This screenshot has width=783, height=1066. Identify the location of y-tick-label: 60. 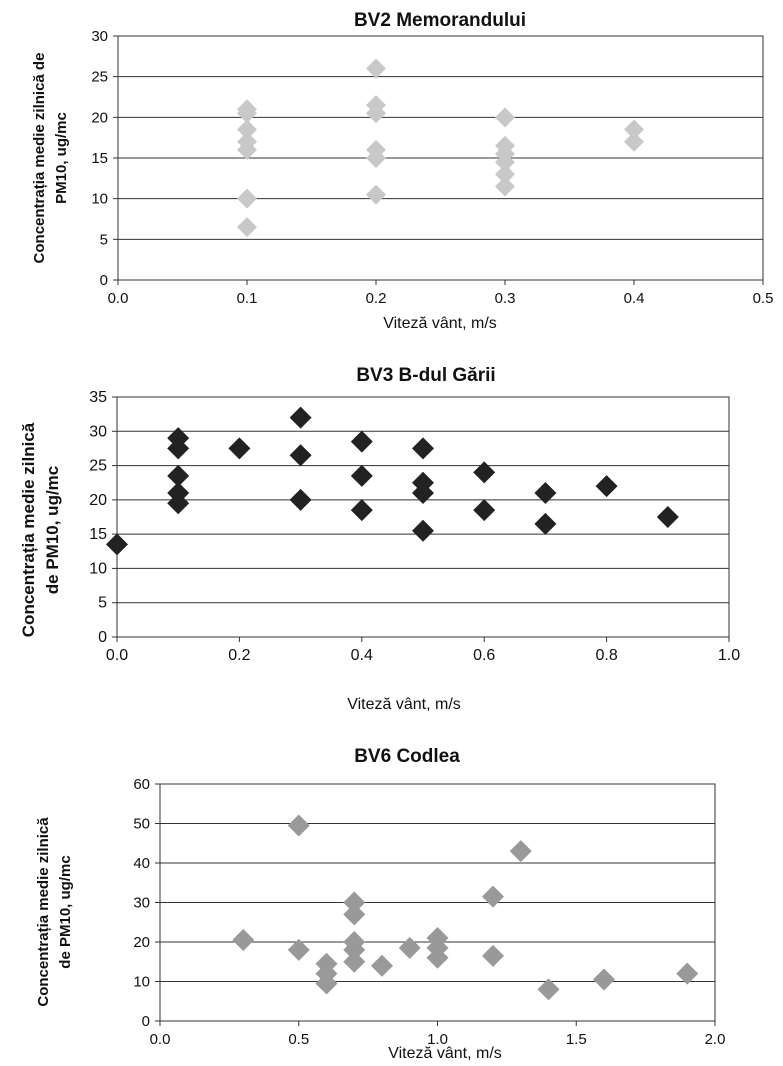
(141, 784).